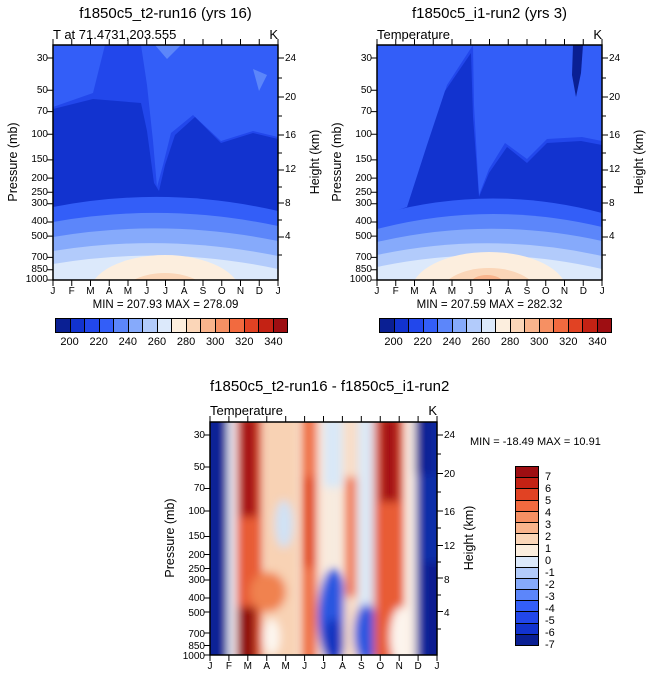 This screenshot has height=677, width=647. I want to click on difference-colorbar-labels: 7 6 5 4 3 2 1 0 -1 -2 -3 -4 -5 -6 -7, so click(550, 561).